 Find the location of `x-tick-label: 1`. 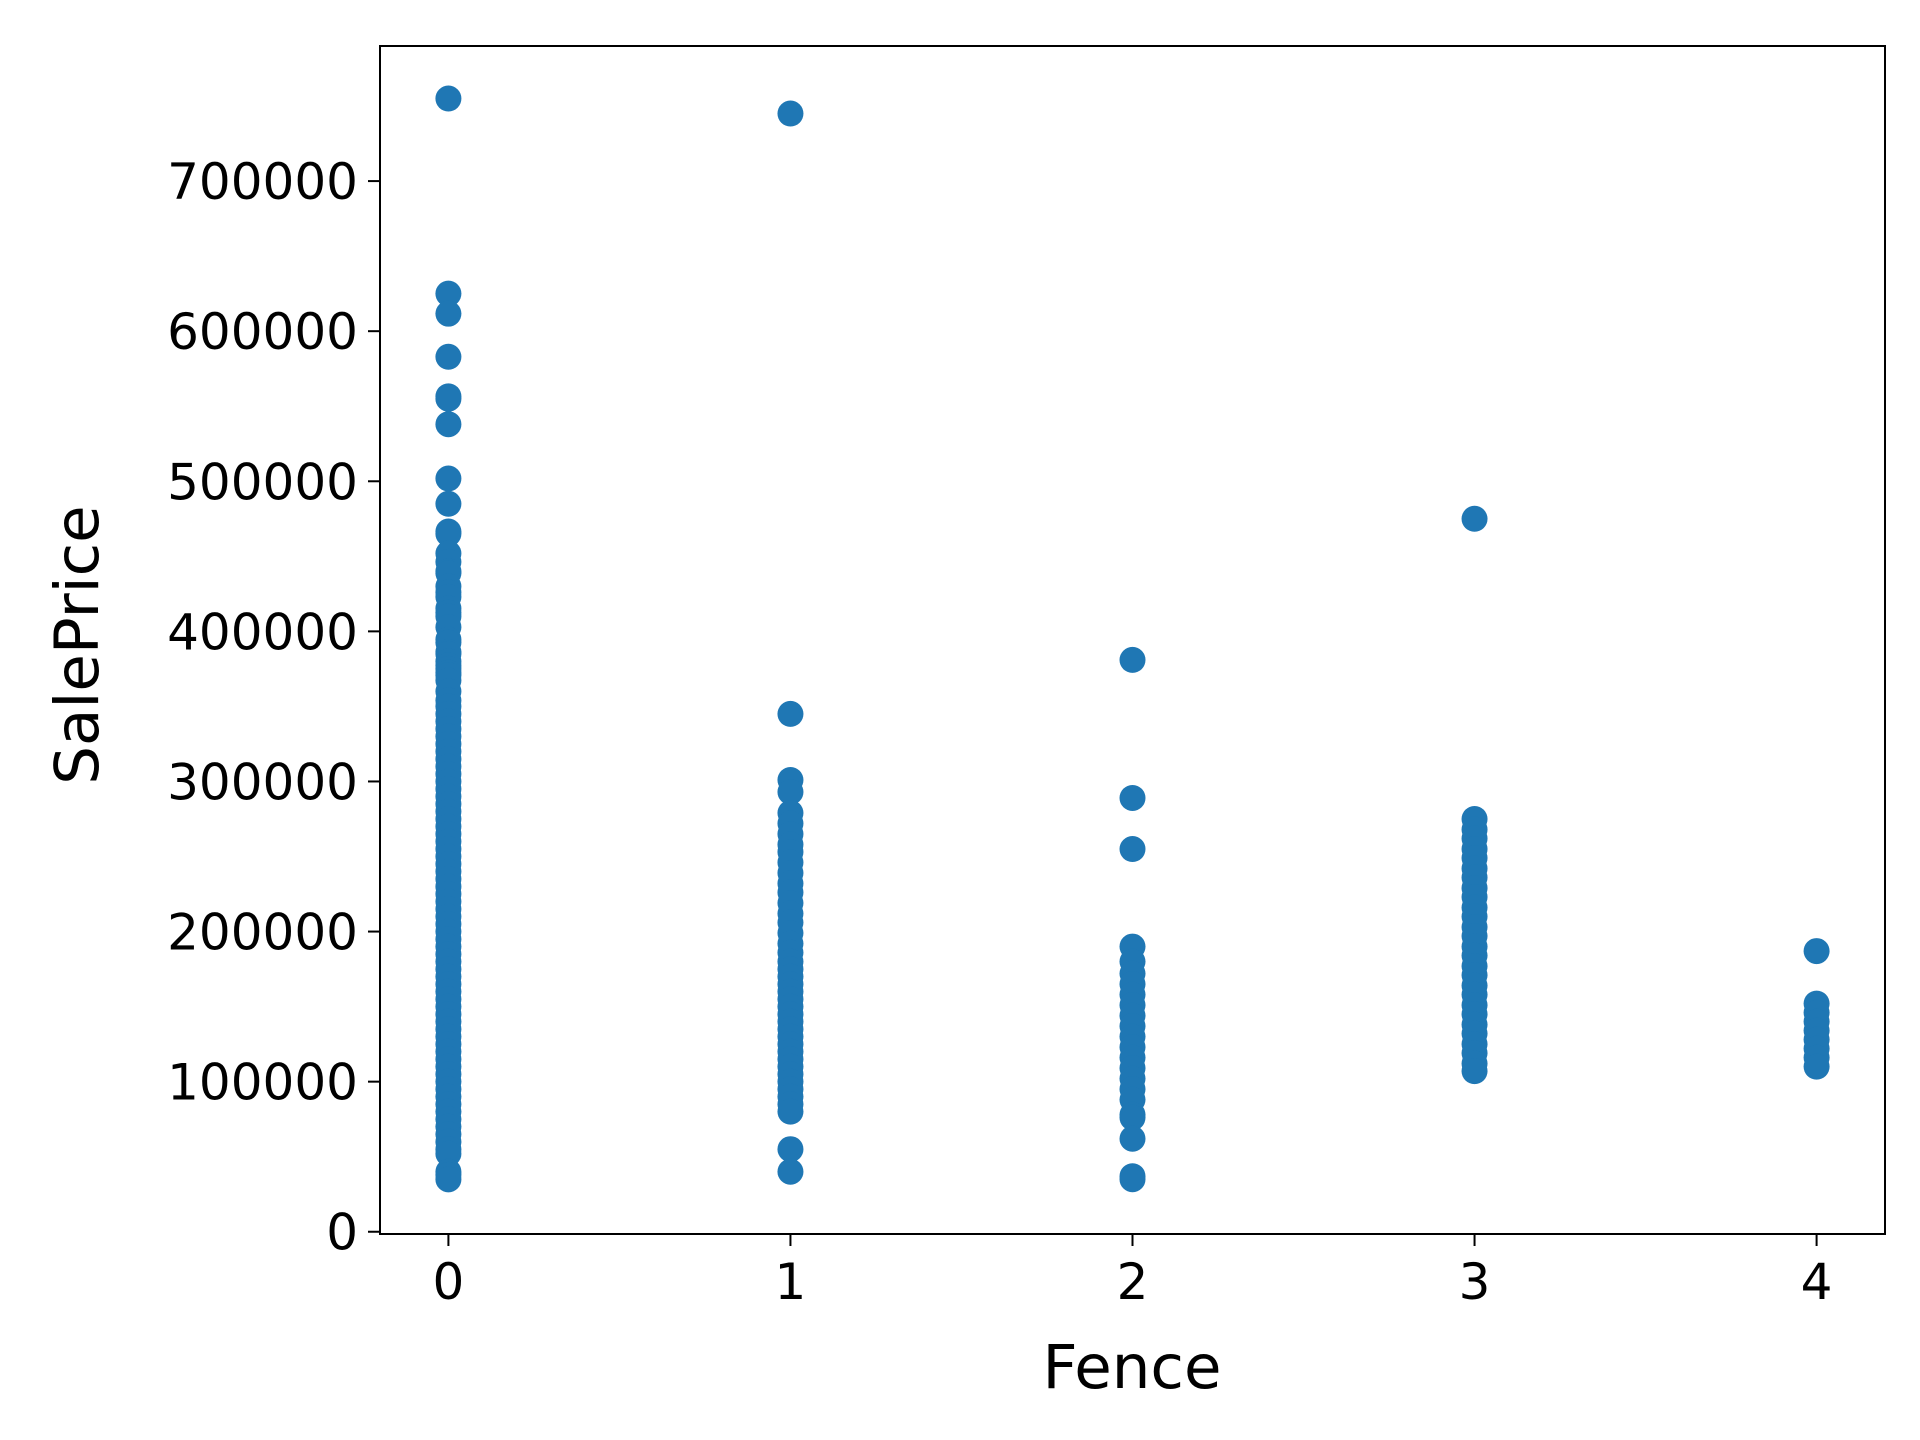

x-tick-label: 1 is located at coordinates (791, 1282).